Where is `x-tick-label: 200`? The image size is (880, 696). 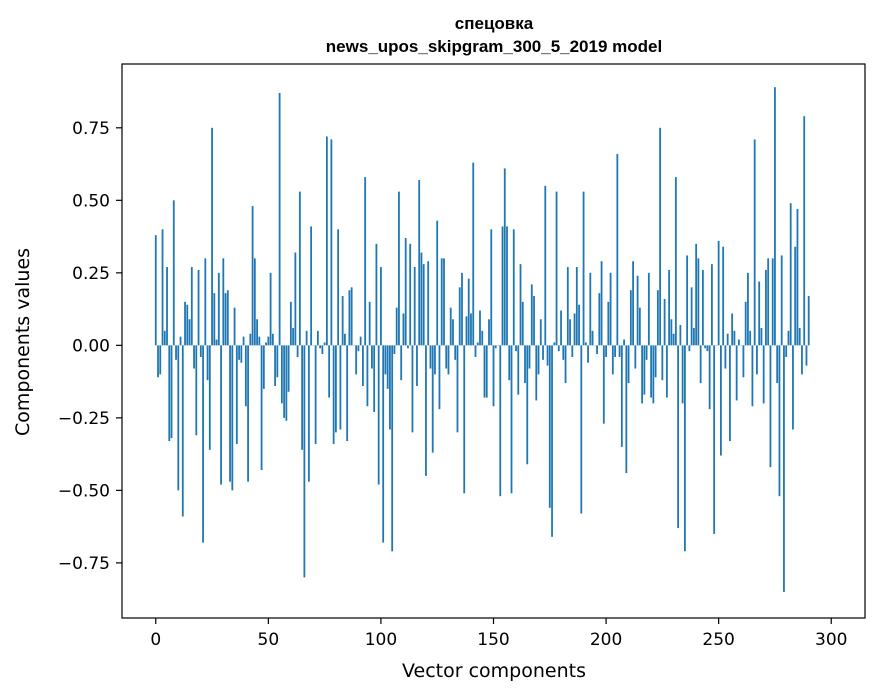 x-tick-label: 200 is located at coordinates (606, 640).